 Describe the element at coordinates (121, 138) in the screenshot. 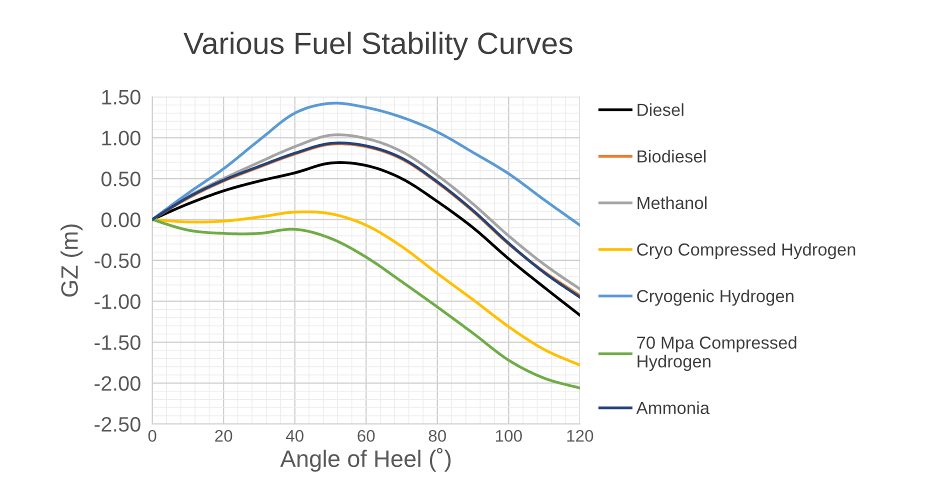

I see `y-tick-label: 1.00` at that location.